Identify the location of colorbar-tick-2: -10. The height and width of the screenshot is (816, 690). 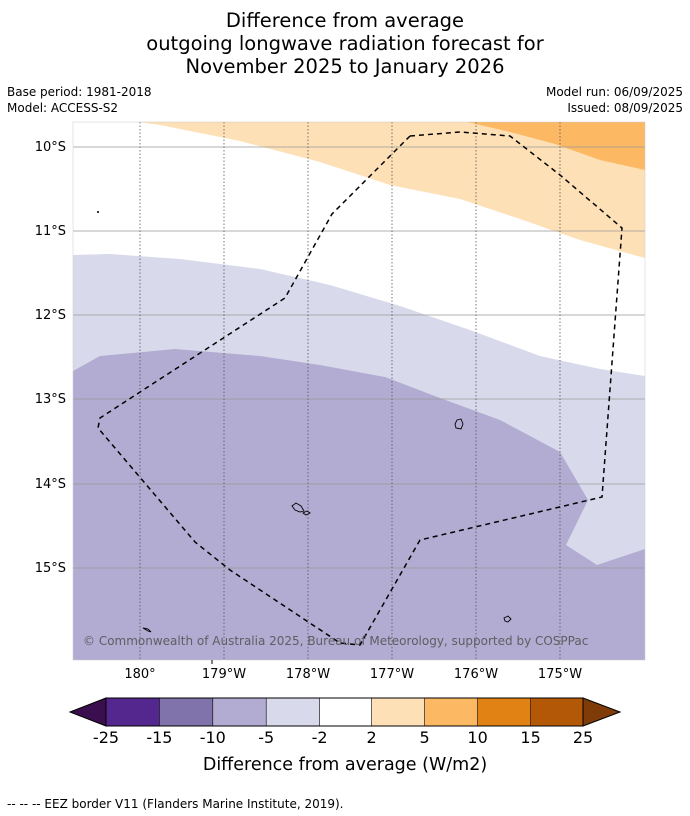
(213, 737).